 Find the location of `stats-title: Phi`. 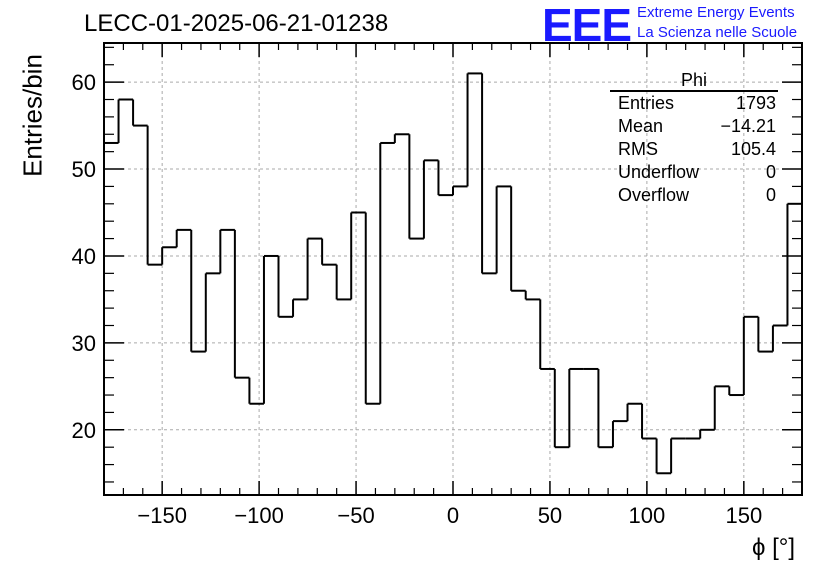

stats-title: Phi is located at coordinates (694, 81).